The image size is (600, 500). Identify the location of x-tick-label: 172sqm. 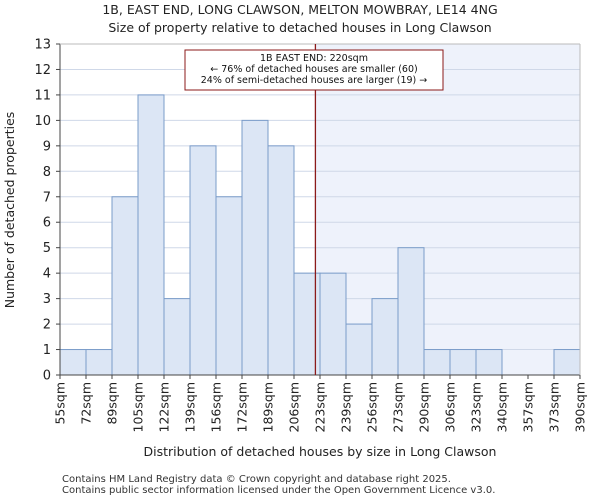
(242, 407).